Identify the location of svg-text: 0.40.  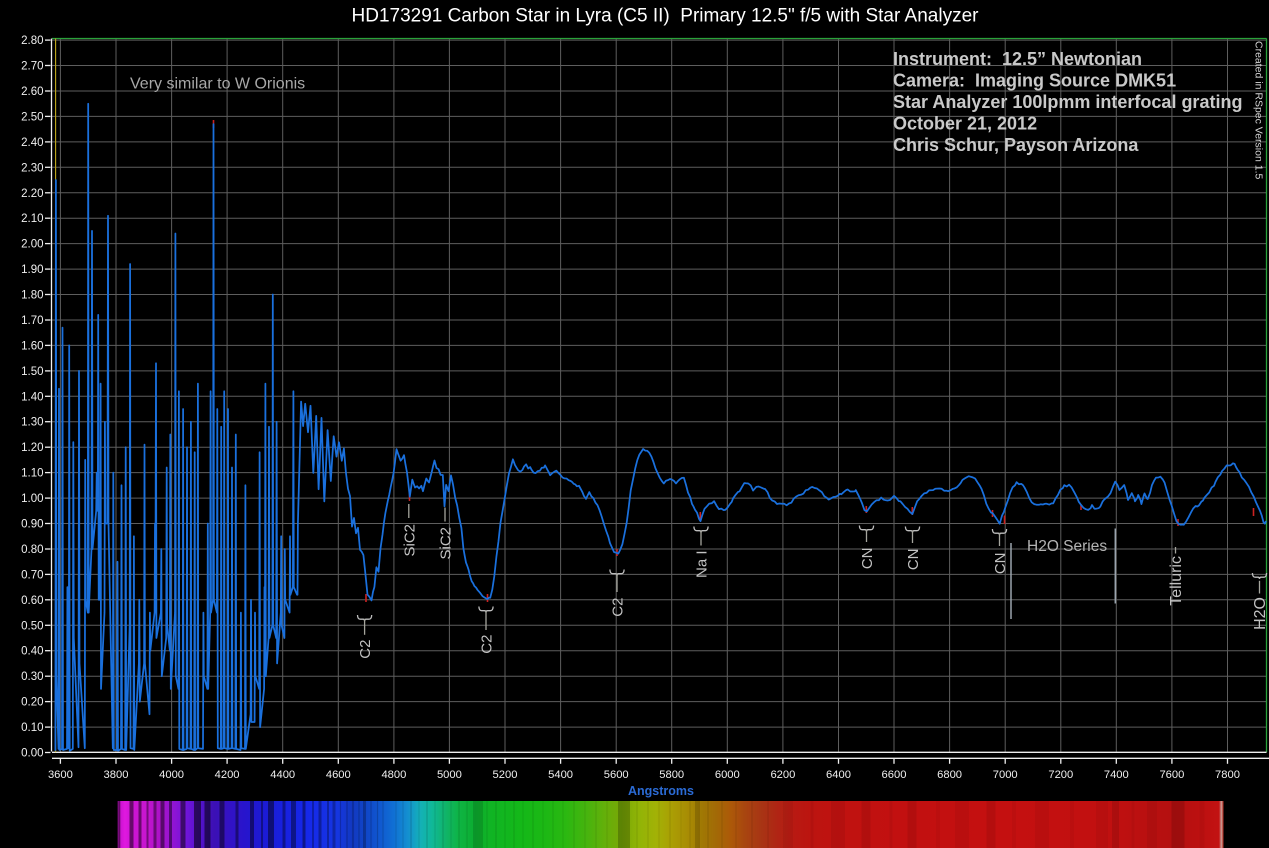
(32, 652).